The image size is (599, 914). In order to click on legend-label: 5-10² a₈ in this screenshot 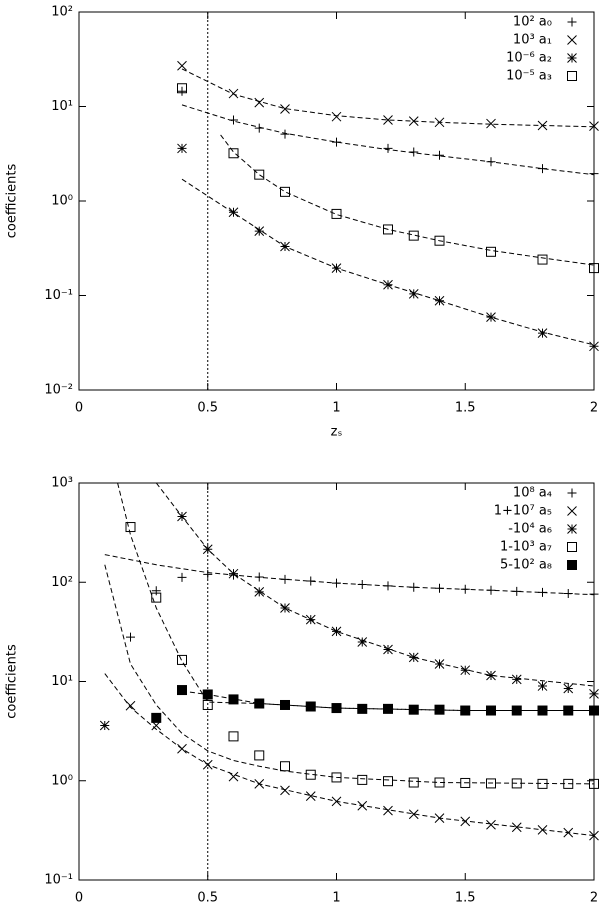, I will do `click(526, 565)`.